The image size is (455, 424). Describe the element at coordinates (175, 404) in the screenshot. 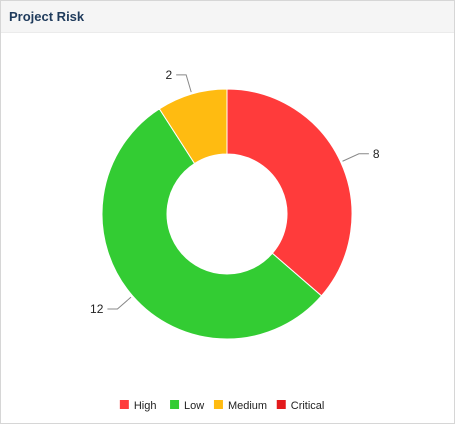

I see `legend-swatch-low` at that location.